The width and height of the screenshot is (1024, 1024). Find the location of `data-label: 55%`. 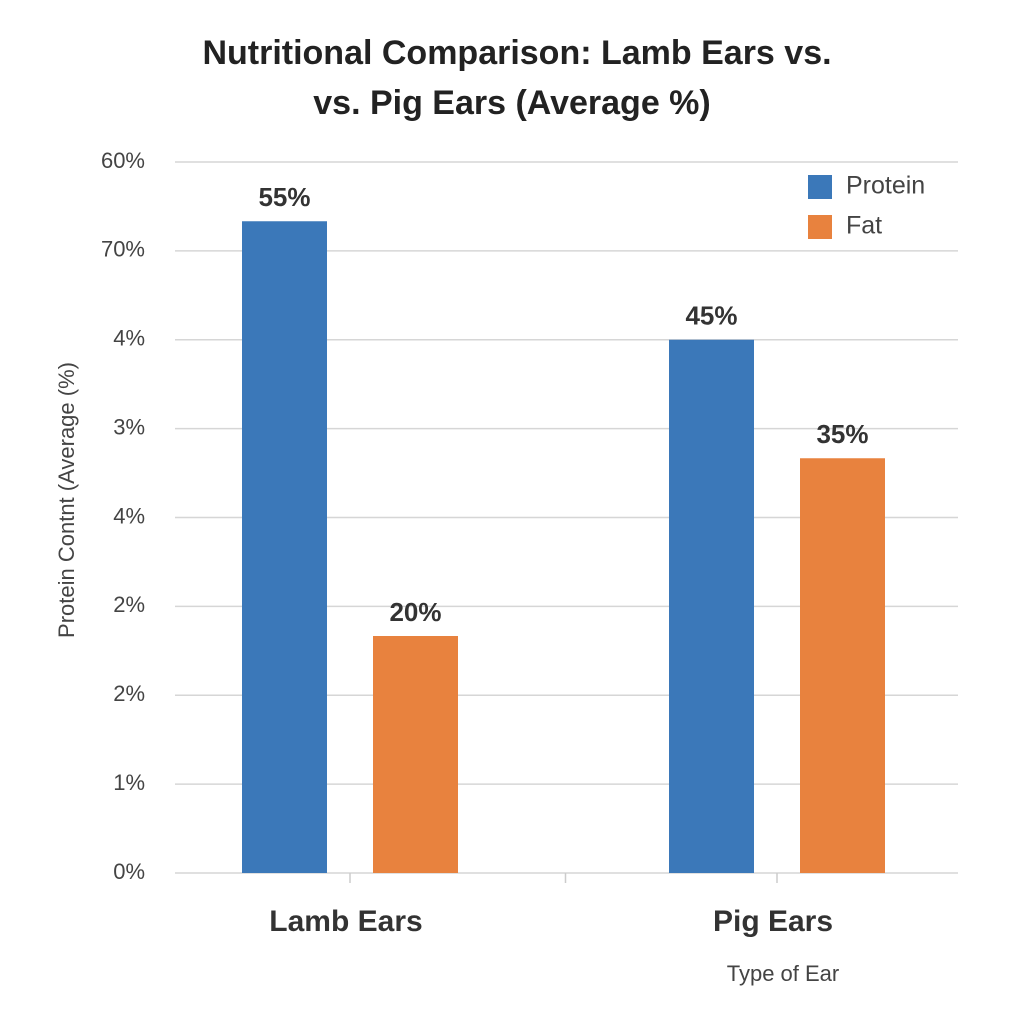

data-label: 55% is located at coordinates (284, 197).